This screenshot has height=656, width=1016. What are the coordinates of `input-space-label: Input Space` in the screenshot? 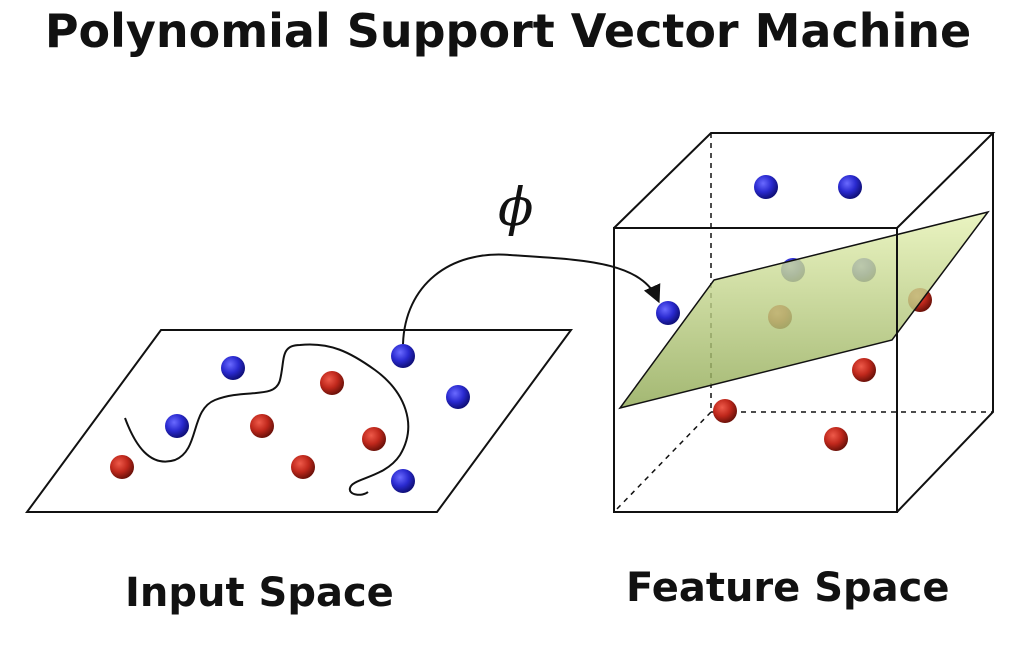 It's located at (259, 593).